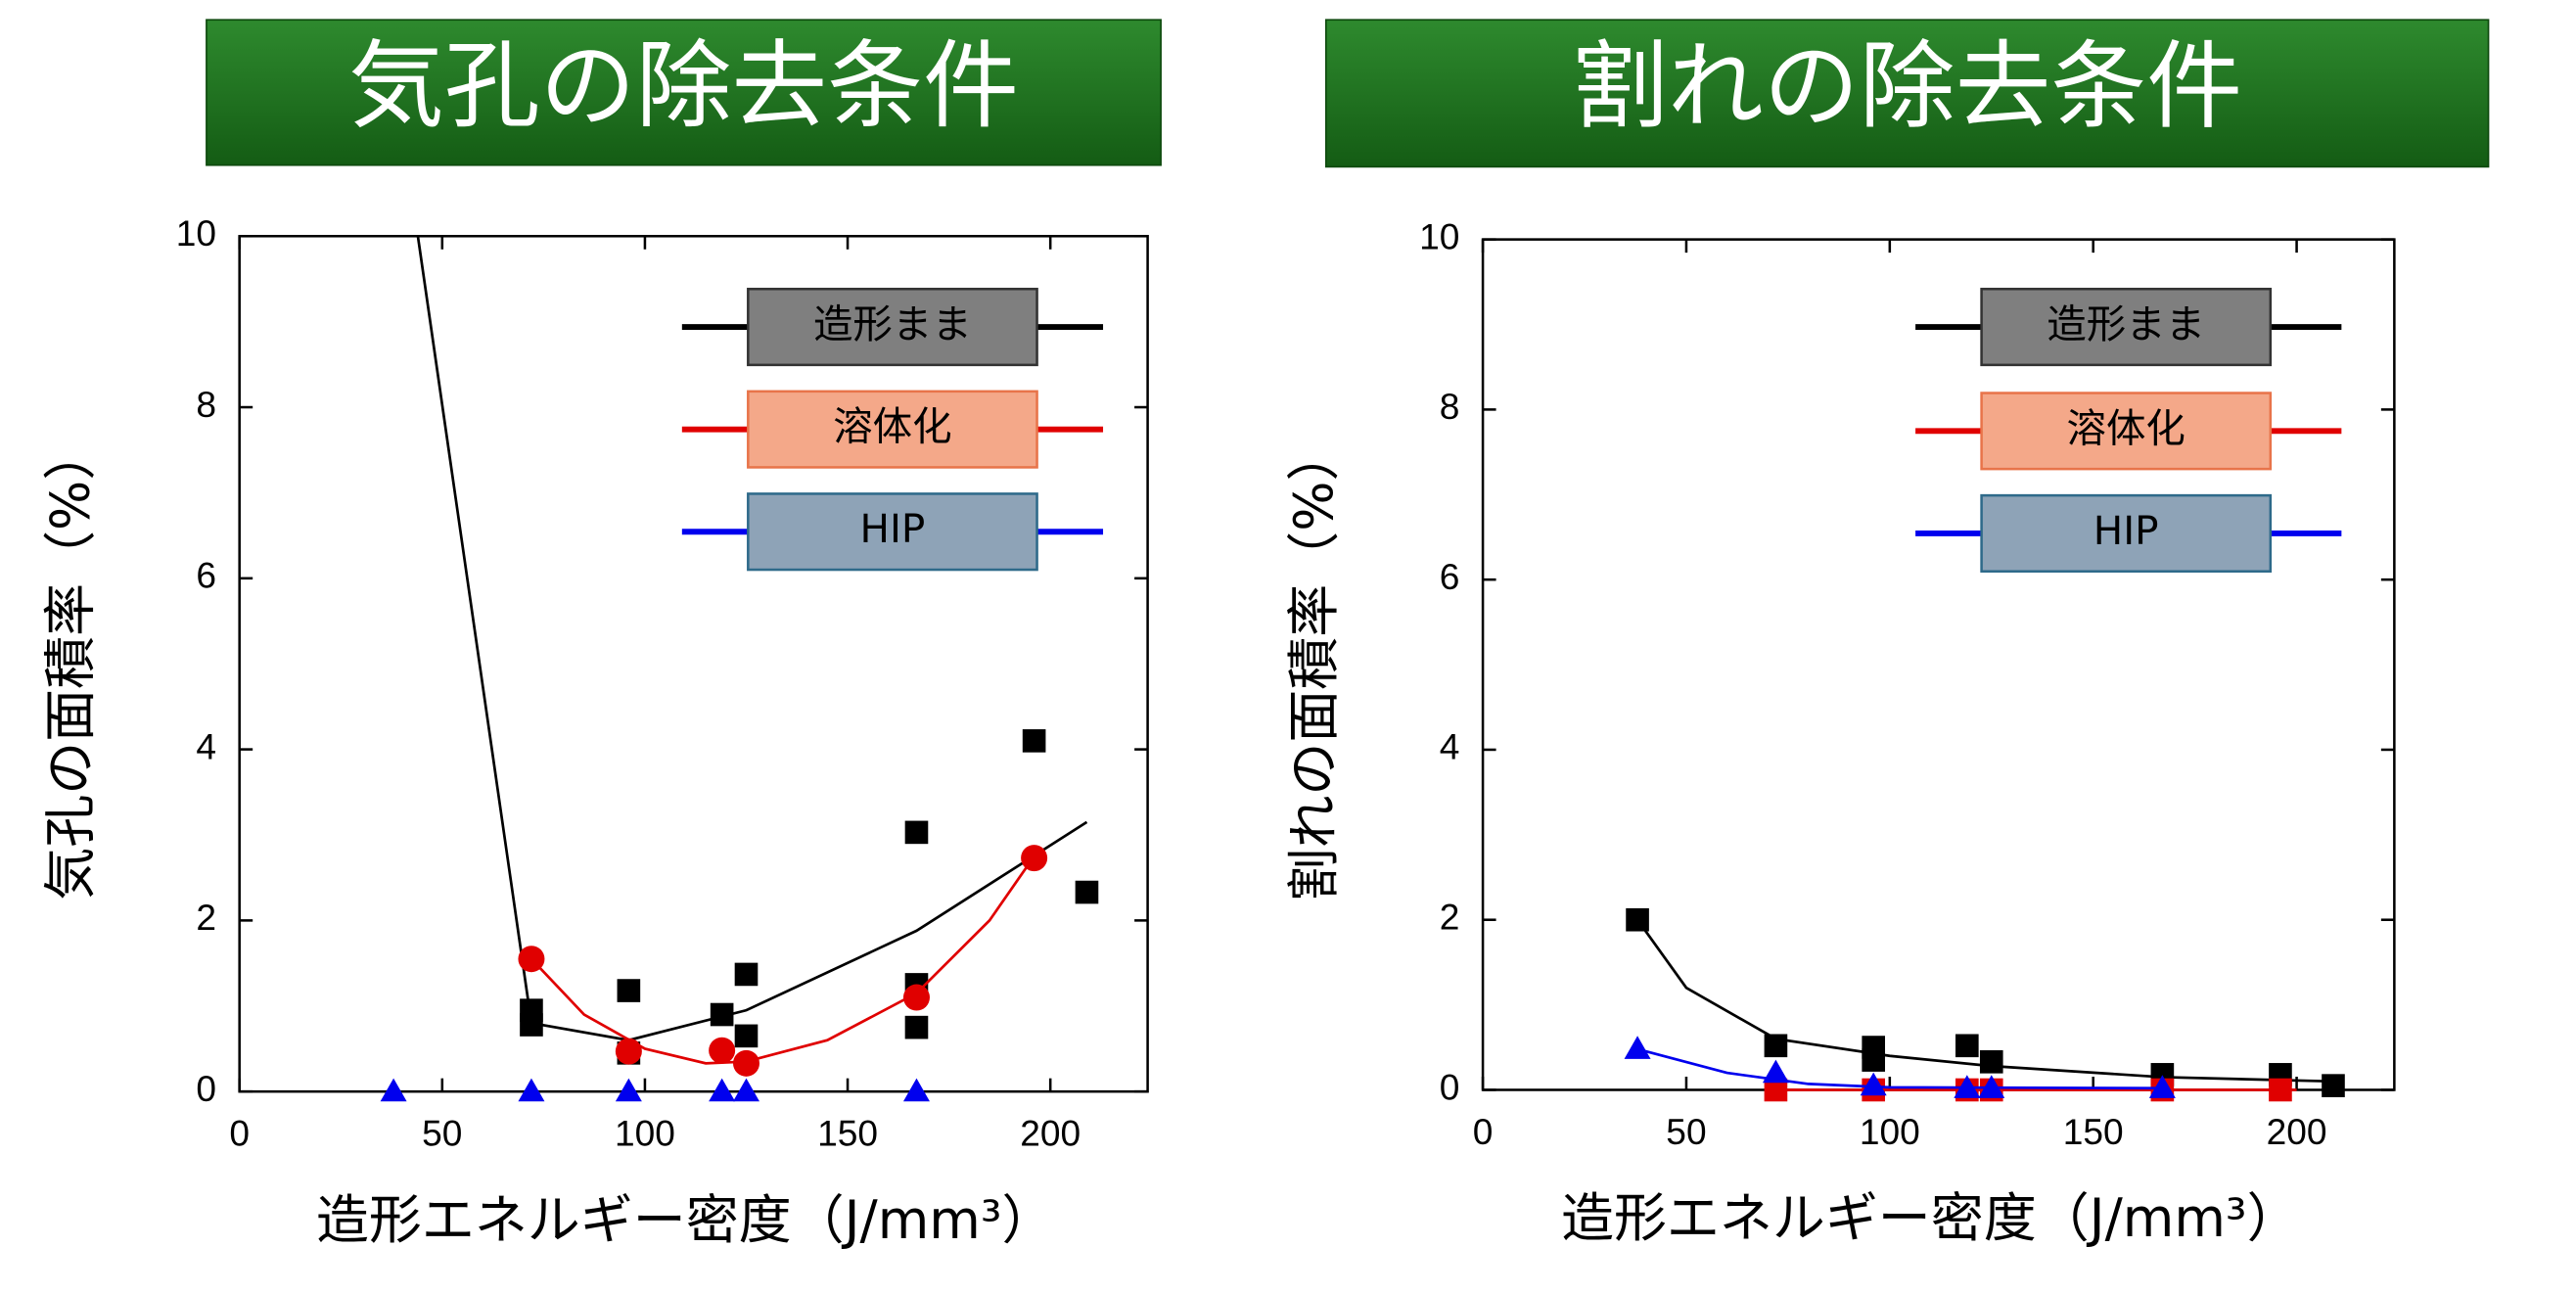 The height and width of the screenshot is (1293, 2576). What do you see at coordinates (1907, 87) in the screenshot?
I see `chart-title: 割れの除去条件` at bounding box center [1907, 87].